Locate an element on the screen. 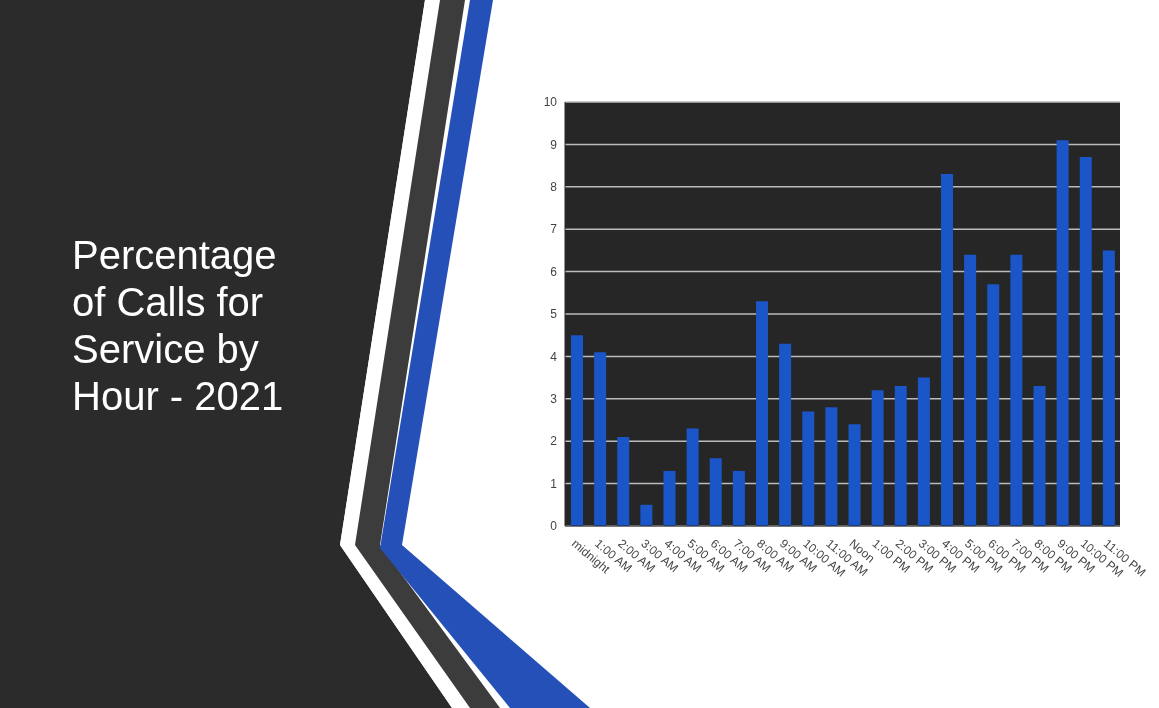 The image size is (1159, 708). y-tick-label: 6 is located at coordinates (554, 271).